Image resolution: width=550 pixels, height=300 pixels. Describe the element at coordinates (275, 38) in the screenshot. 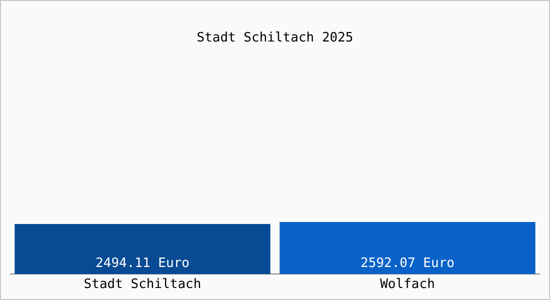

I see `chart-title: Stadt Schiltach 2025` at that location.